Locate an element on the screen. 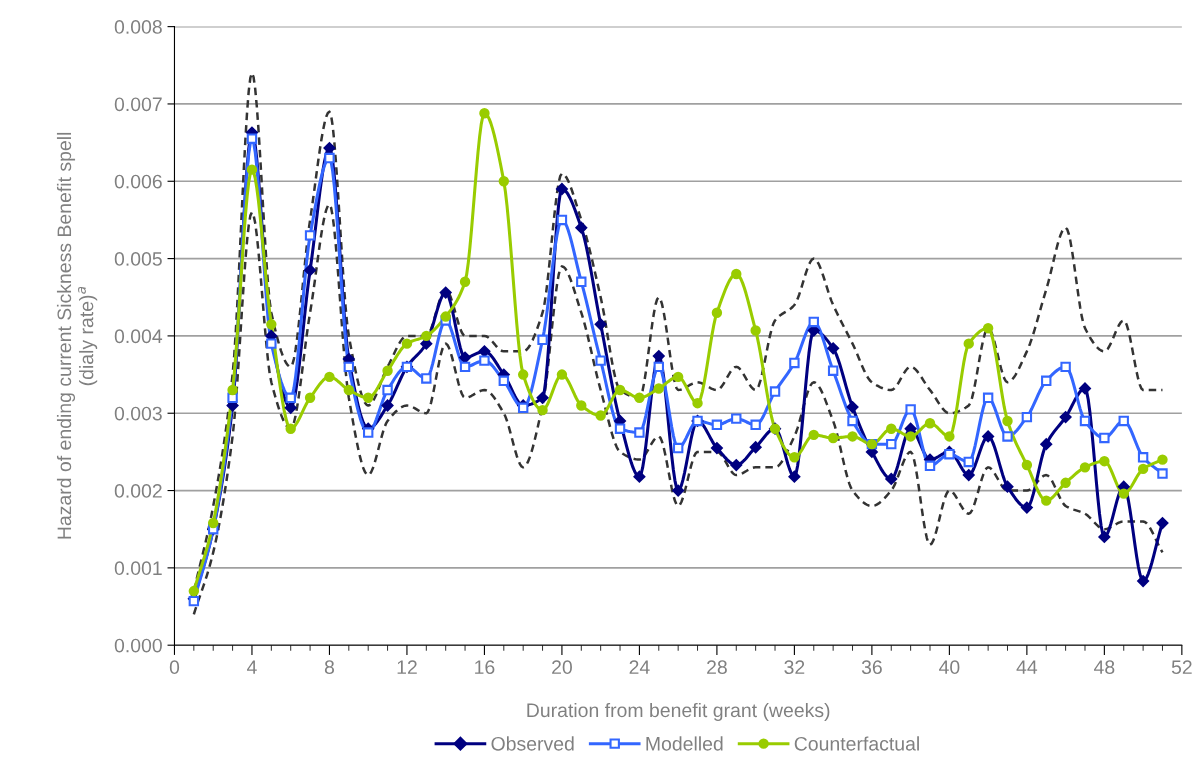 The width and height of the screenshot is (1195, 783). x-tick-label: 20 is located at coordinates (562, 667).